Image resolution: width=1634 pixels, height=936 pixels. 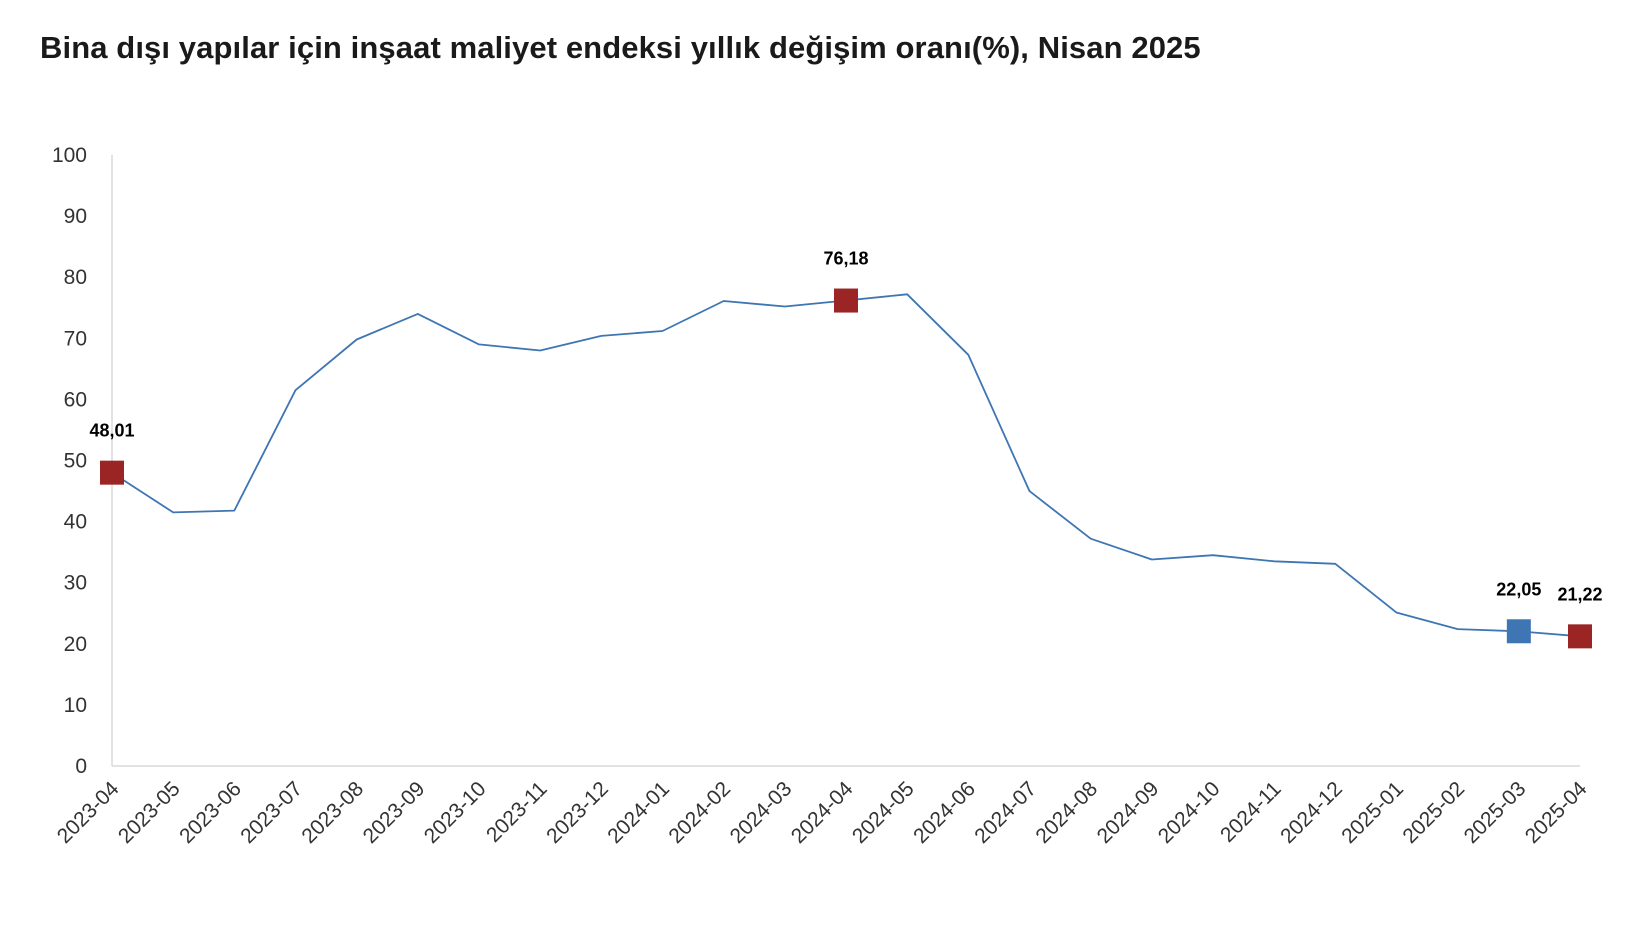 I want to click on x-tick-label: 2023-10, so click(x=455, y=812).